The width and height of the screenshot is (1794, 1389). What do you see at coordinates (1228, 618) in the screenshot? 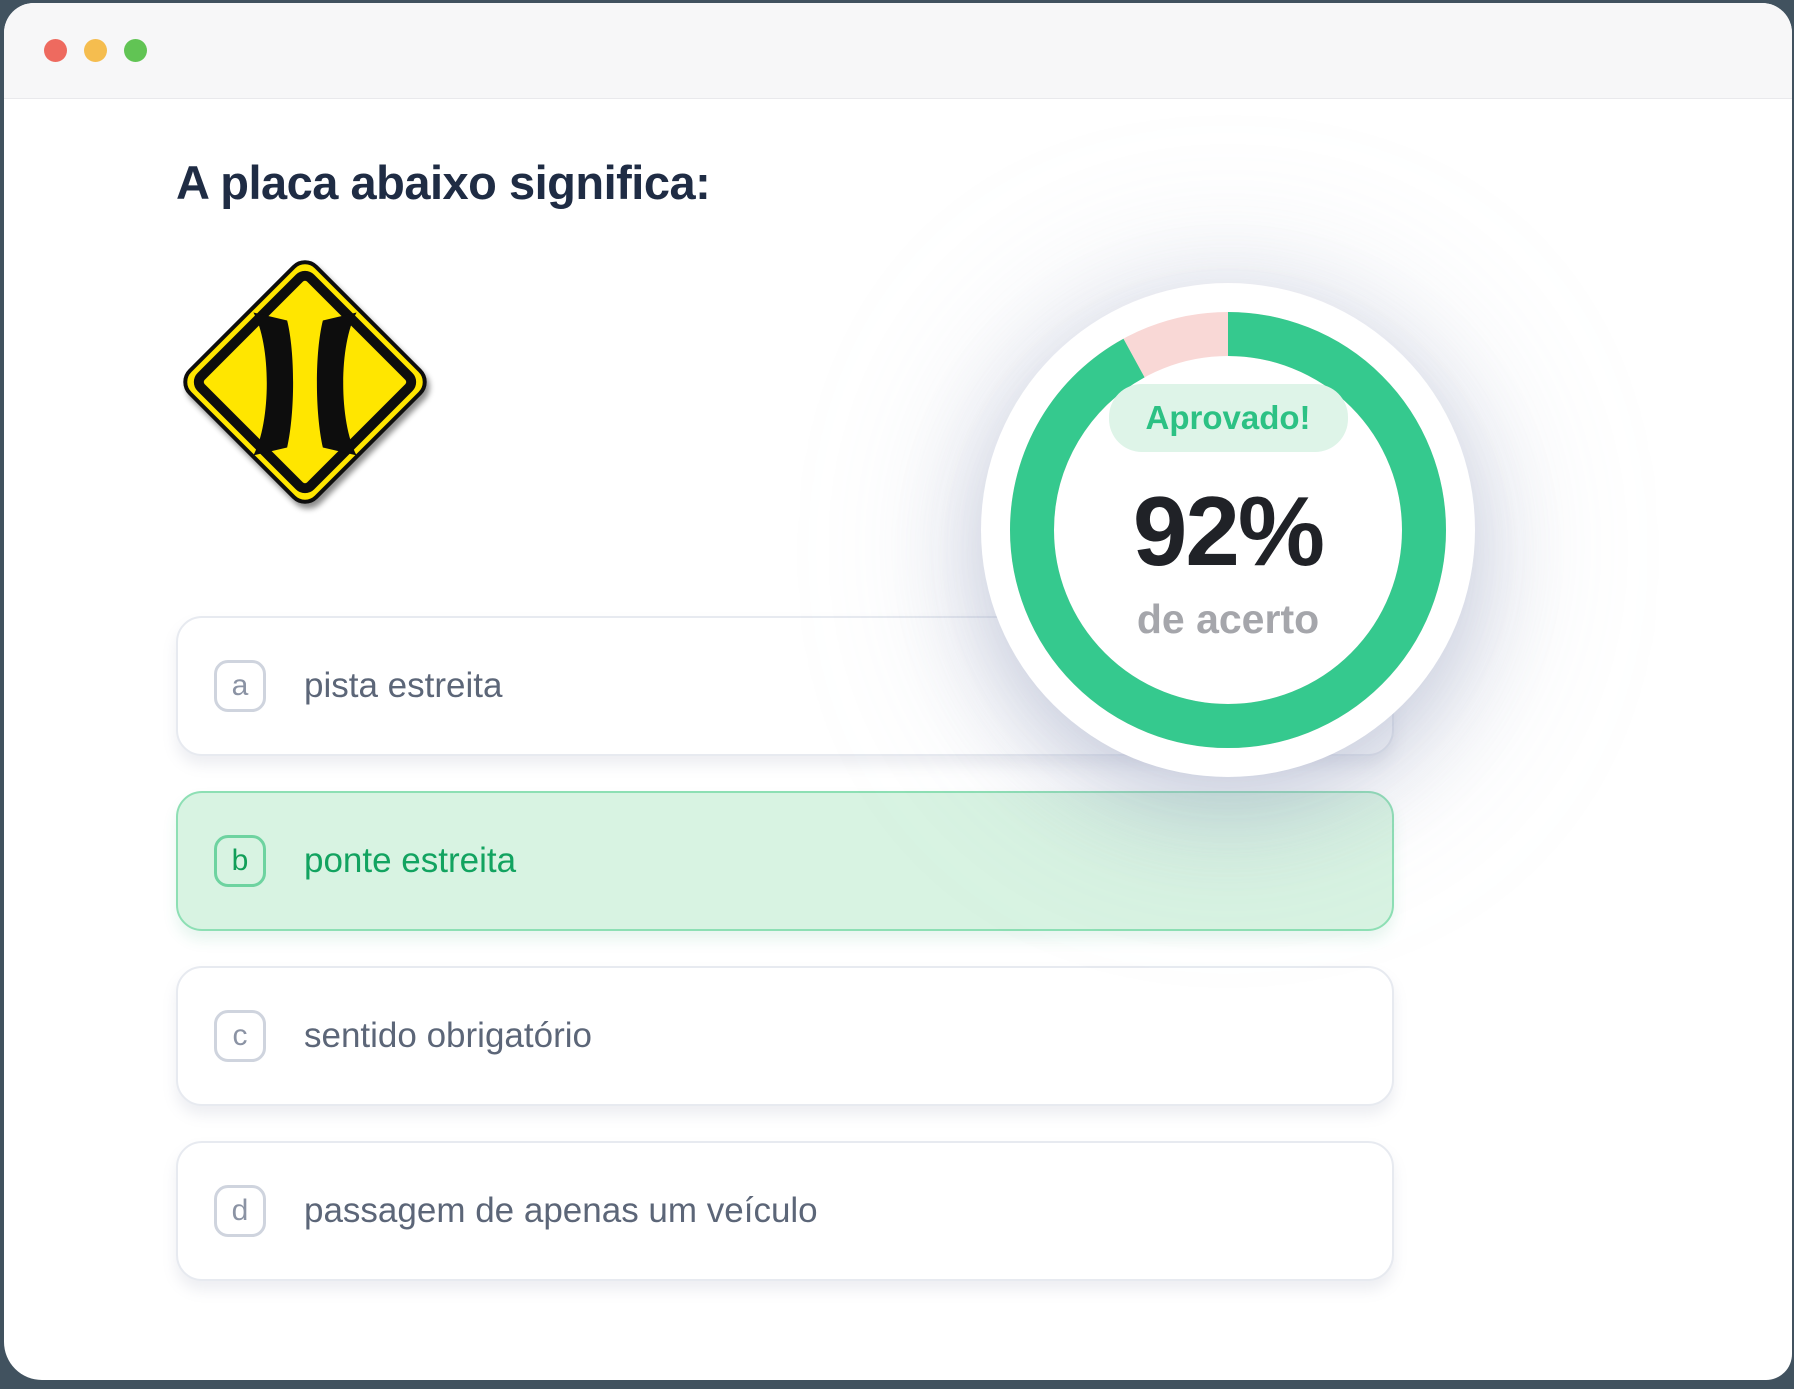
I see `score-caption: de acerto` at bounding box center [1228, 618].